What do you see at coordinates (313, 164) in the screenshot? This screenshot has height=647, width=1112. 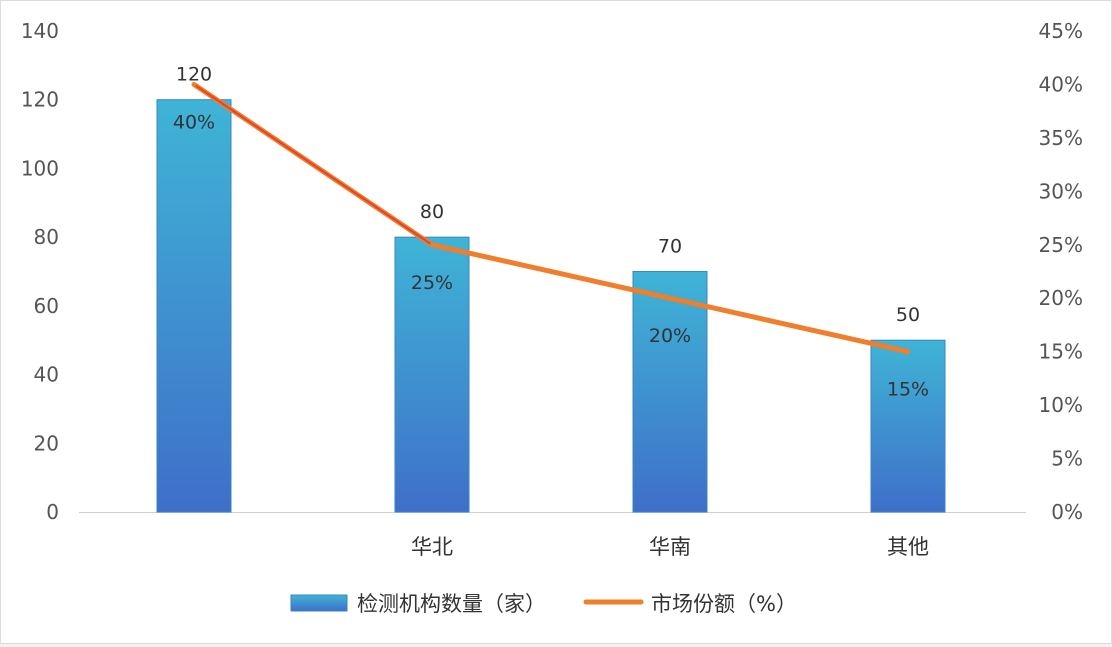 I see `share-line-highlight` at bounding box center [313, 164].